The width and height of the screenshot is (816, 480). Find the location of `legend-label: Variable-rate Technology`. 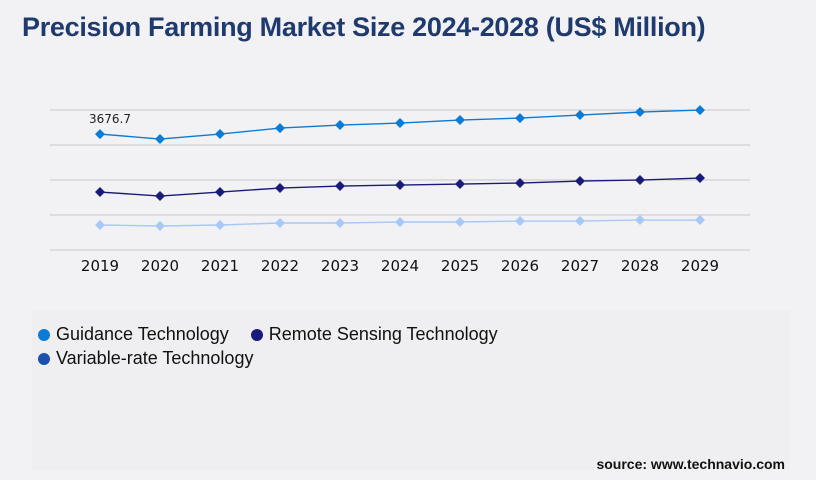

legend-label: Variable-rate Technology is located at coordinates (155, 358).